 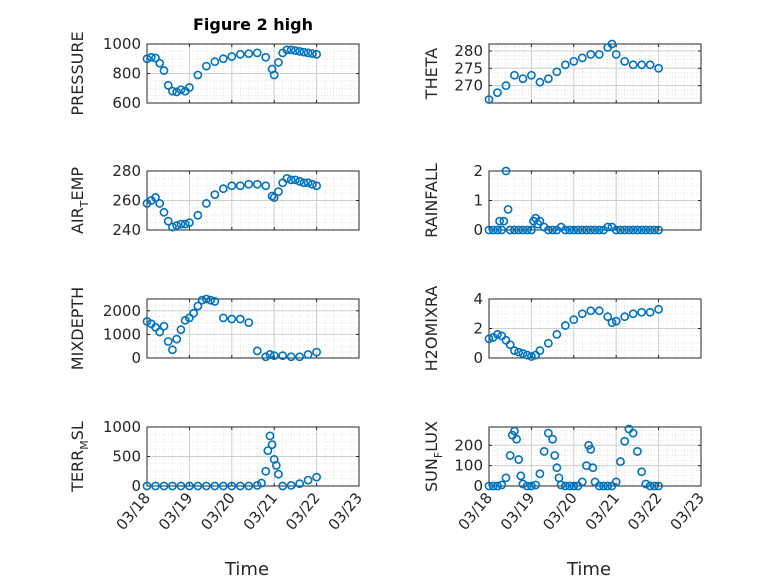 I want to click on y-tick-label: 275, so click(x=468, y=68).